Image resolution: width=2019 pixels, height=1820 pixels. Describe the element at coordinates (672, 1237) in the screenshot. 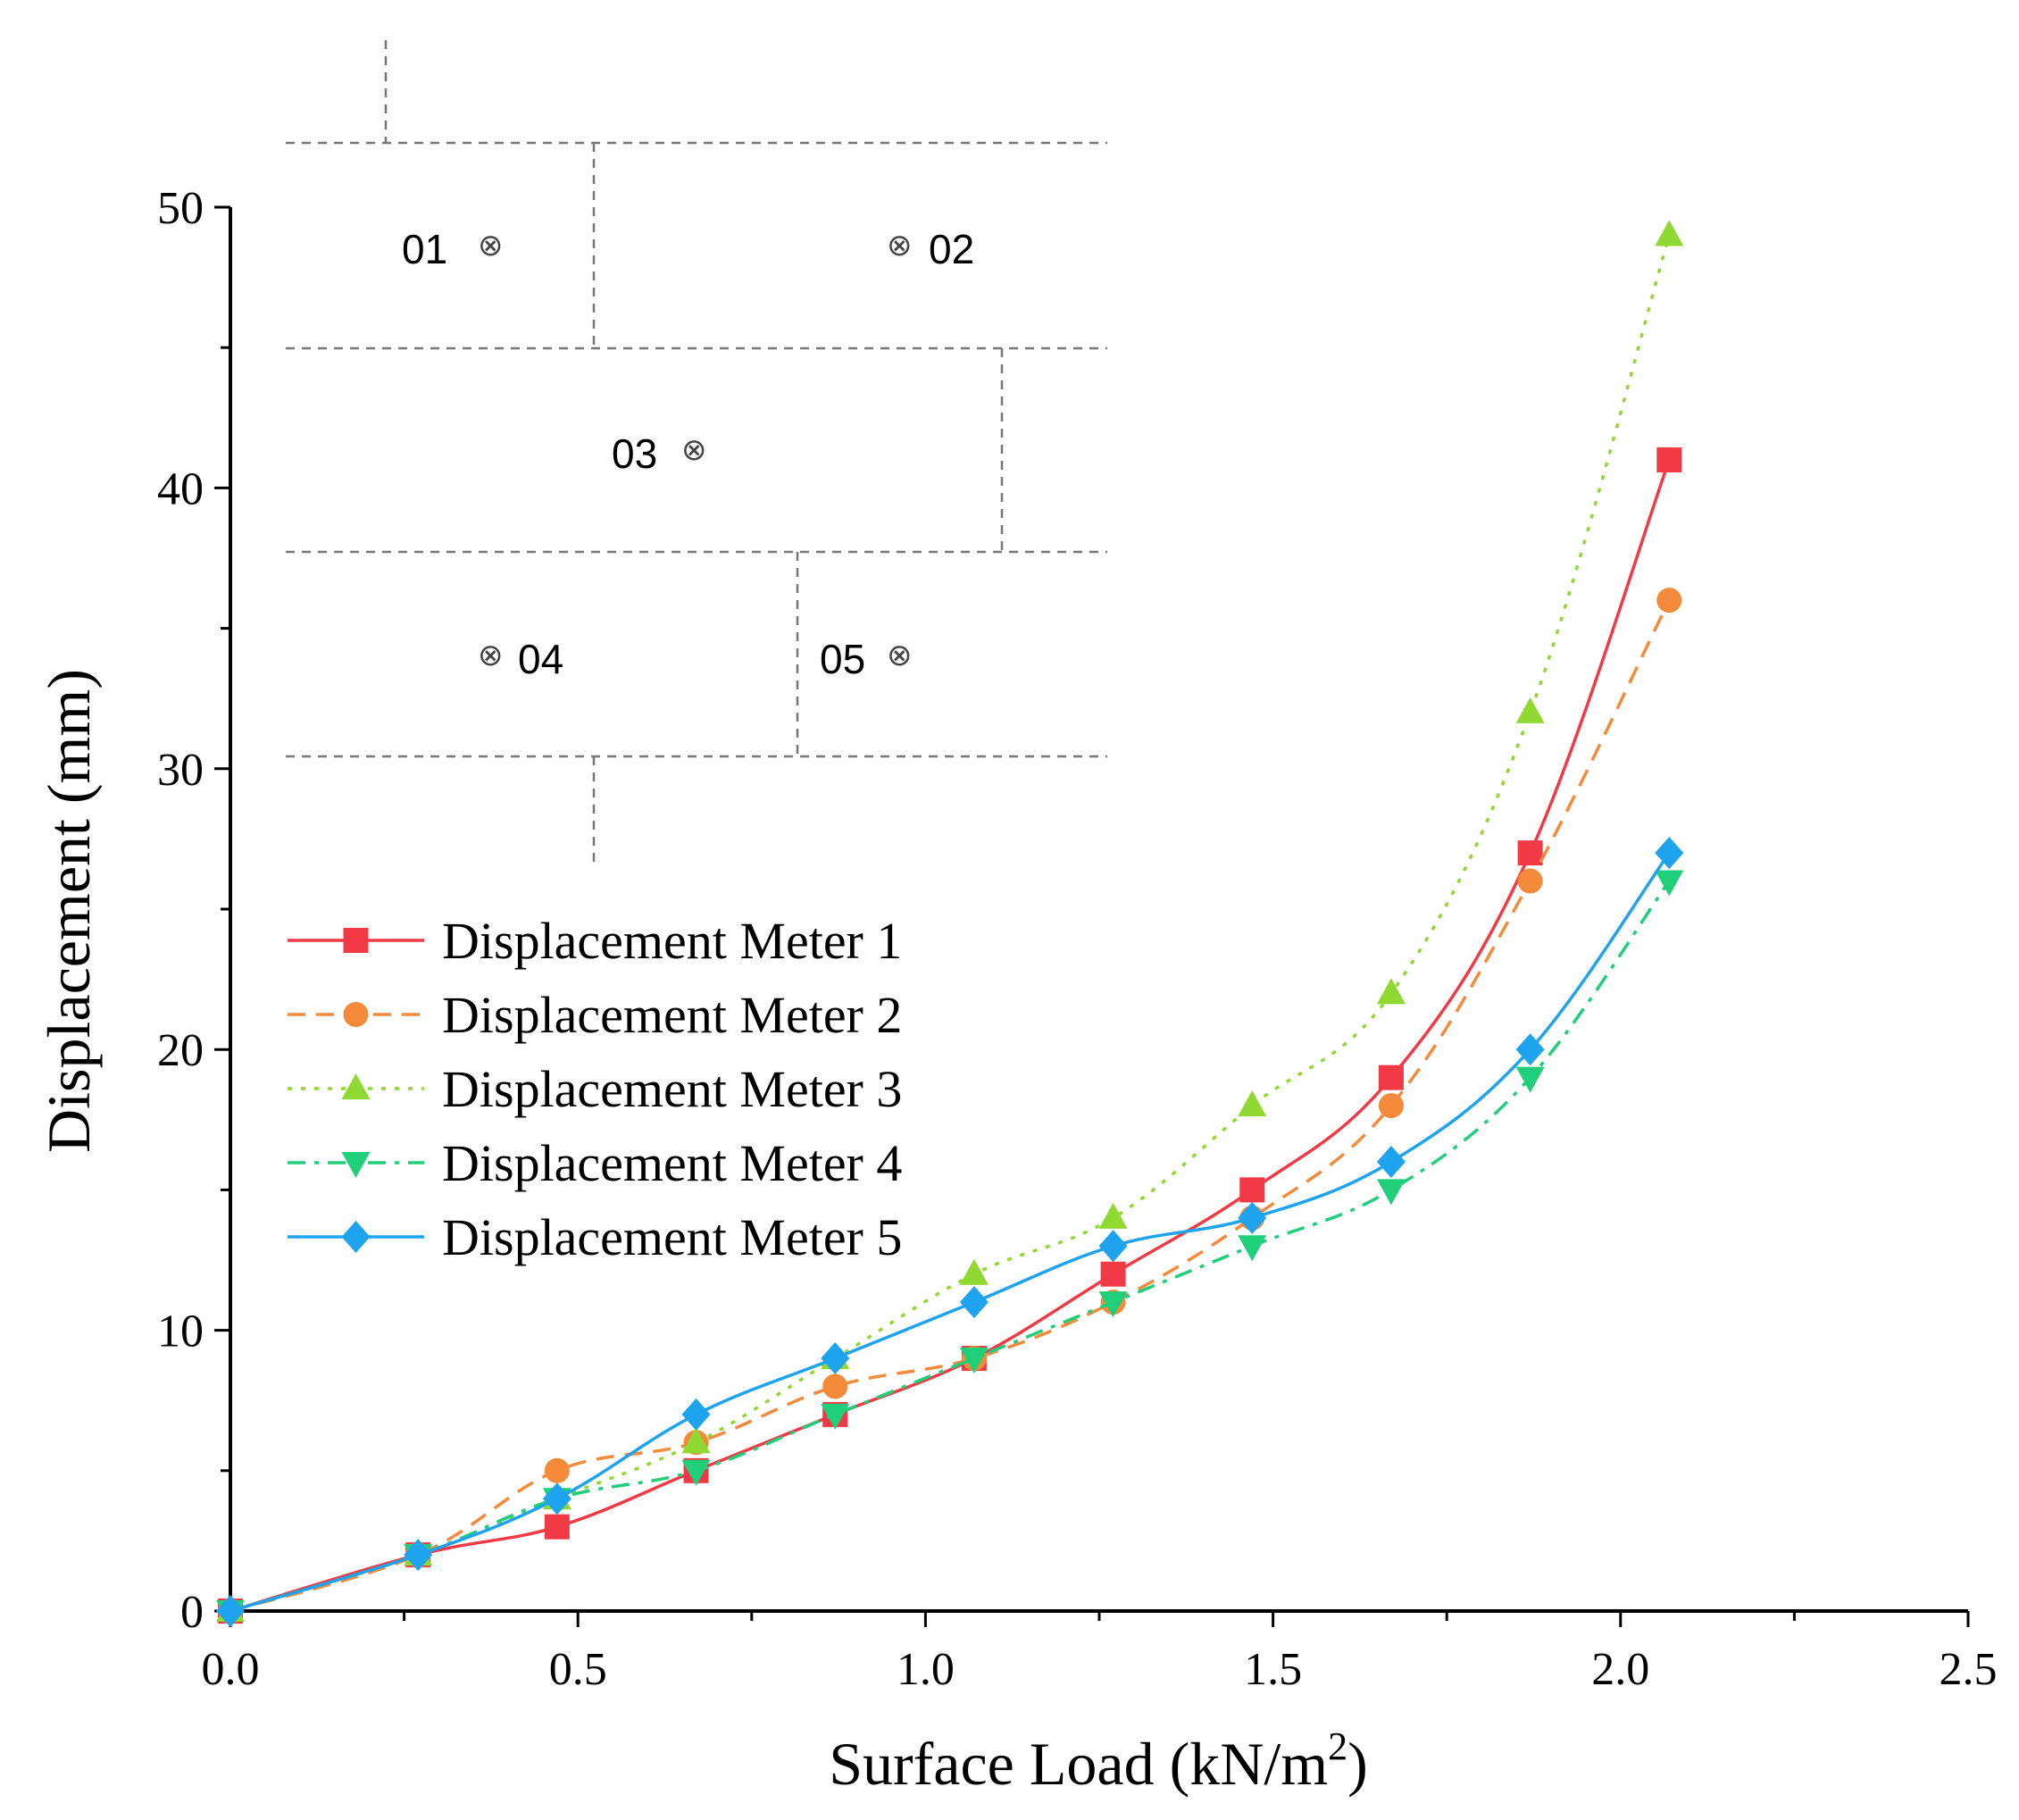

I see `legend-label: Displacement Meter 5` at that location.